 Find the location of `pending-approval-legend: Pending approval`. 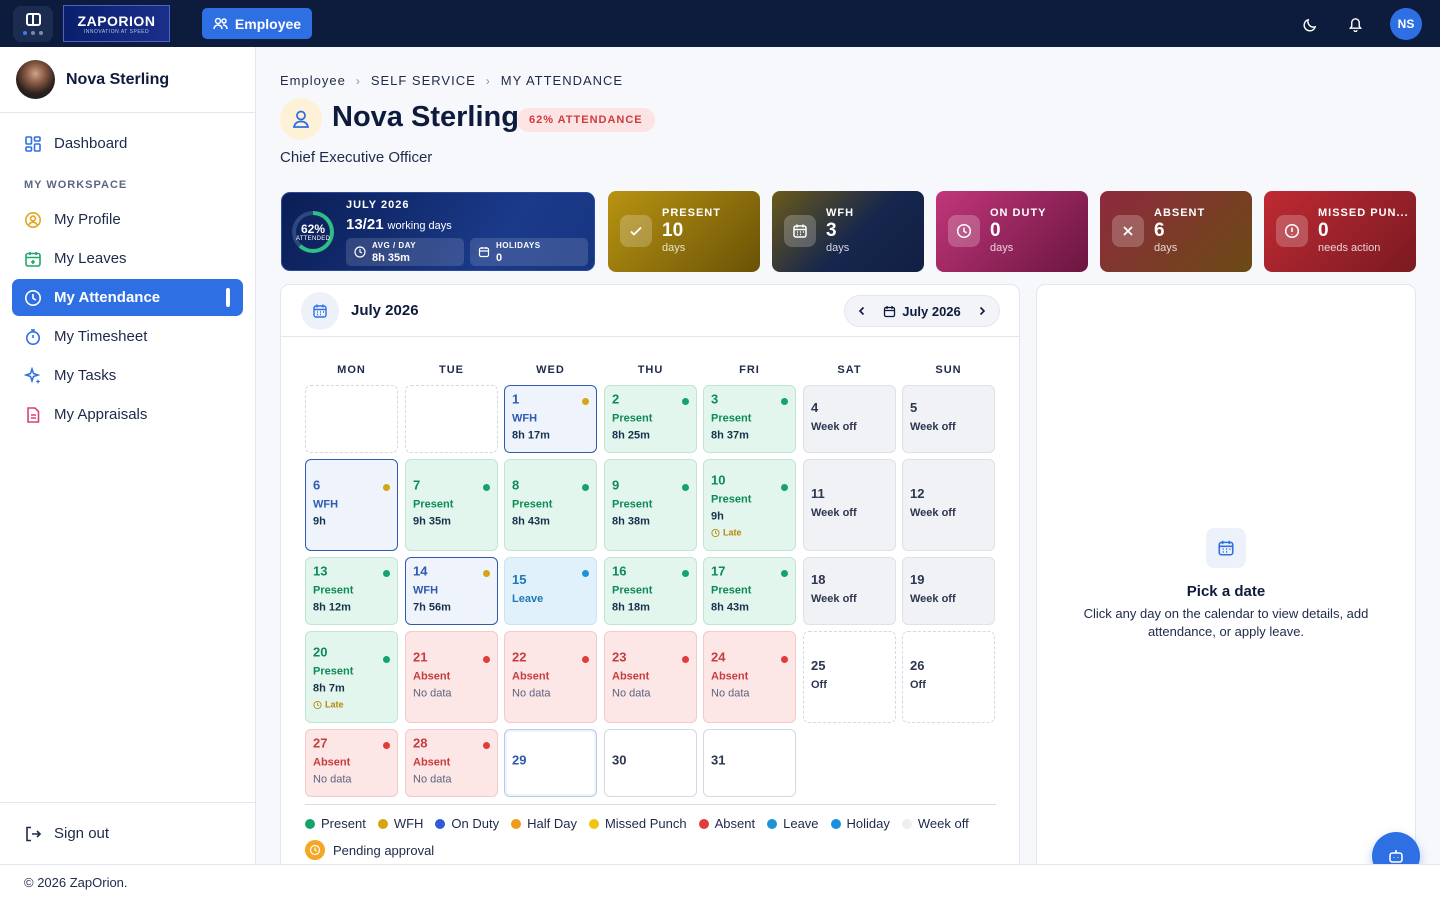

pending-approval-legend: Pending approval is located at coordinates (369, 850).